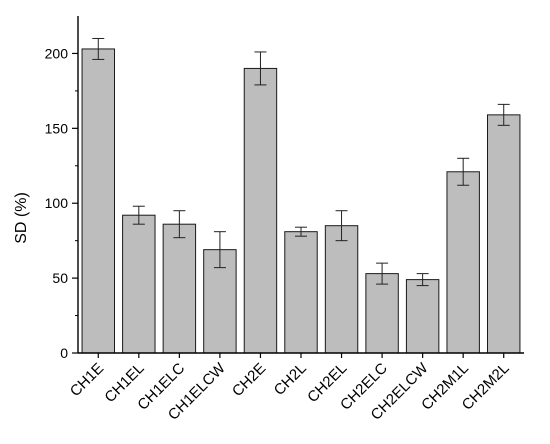  I want to click on y-tick-label: 100, so click(57, 203).